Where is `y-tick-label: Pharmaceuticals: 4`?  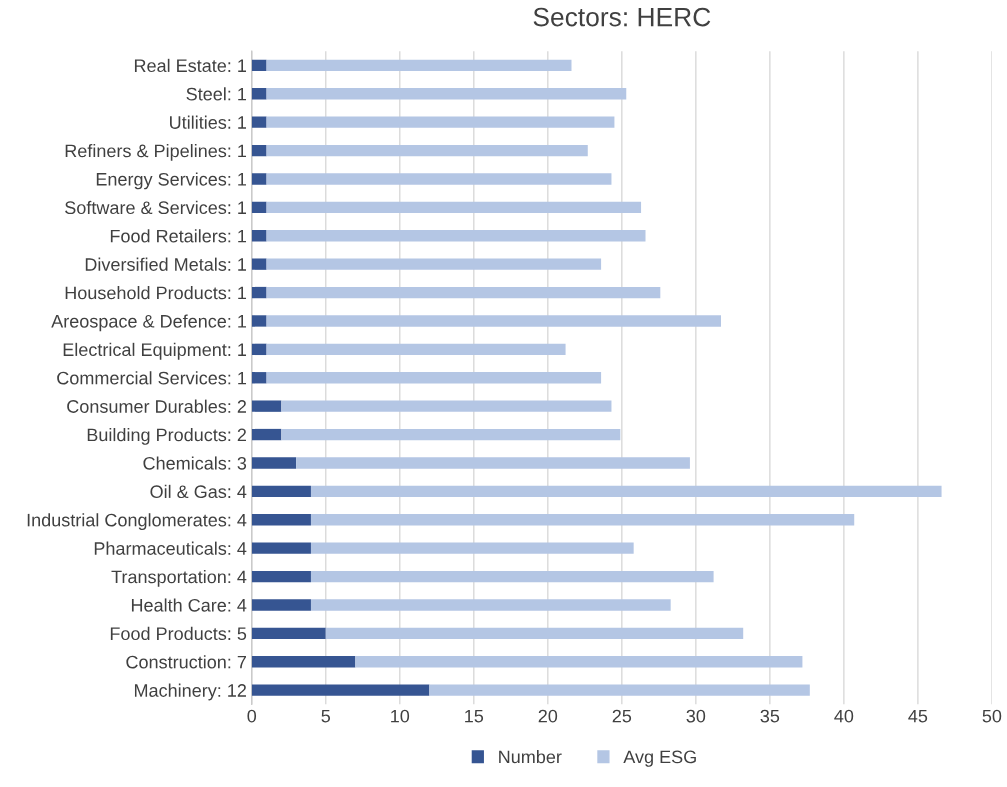
y-tick-label: Pharmaceuticals: 4 is located at coordinates (170, 548).